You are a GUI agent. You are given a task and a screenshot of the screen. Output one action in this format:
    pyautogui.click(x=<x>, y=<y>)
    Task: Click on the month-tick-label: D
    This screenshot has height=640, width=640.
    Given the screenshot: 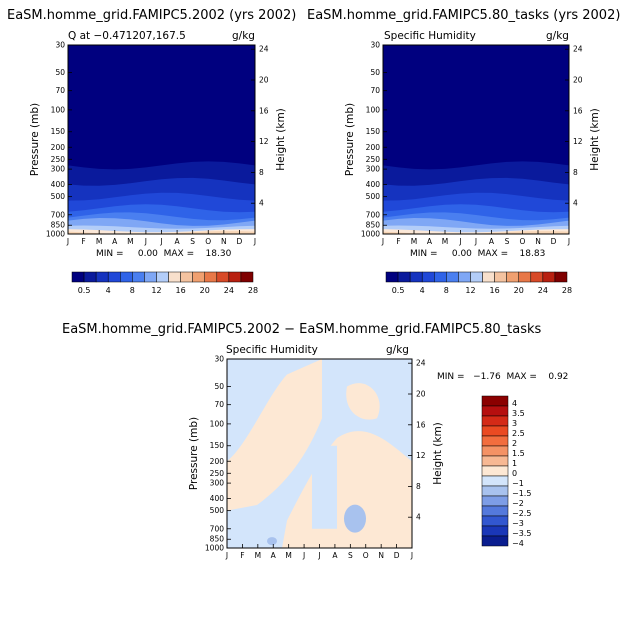 What is the action you would take?
    pyautogui.click(x=397, y=555)
    